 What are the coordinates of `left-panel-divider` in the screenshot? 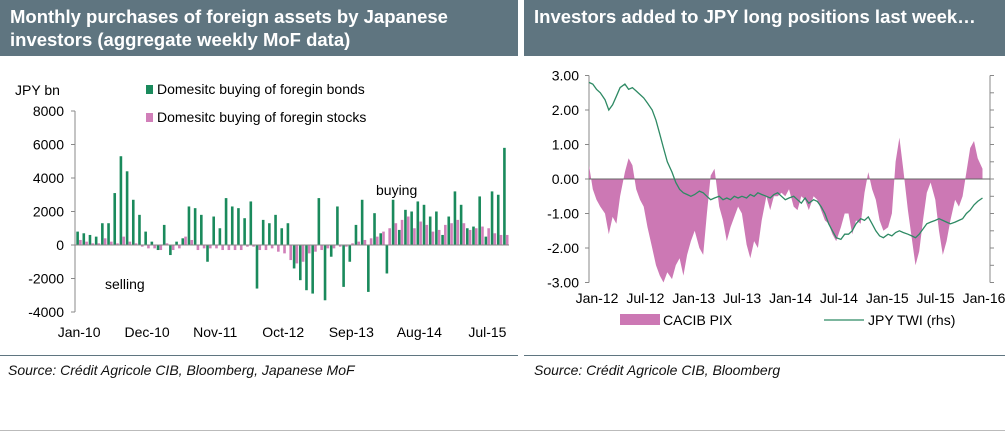 It's located at (259, 355).